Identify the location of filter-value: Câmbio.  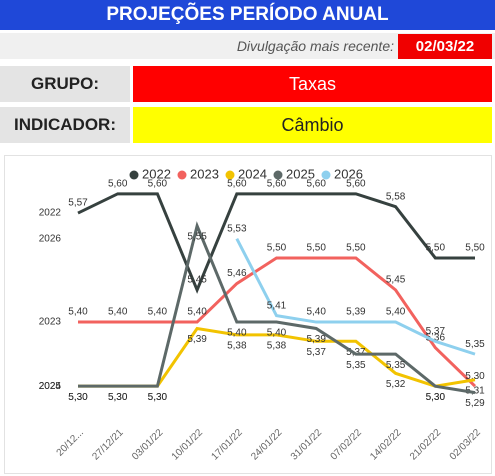
(312, 125).